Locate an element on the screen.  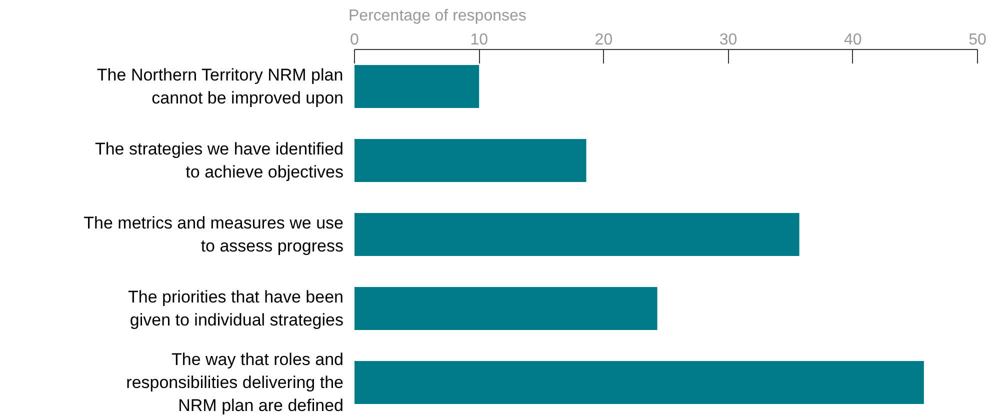
x-tick-label: 20 is located at coordinates (603, 40).